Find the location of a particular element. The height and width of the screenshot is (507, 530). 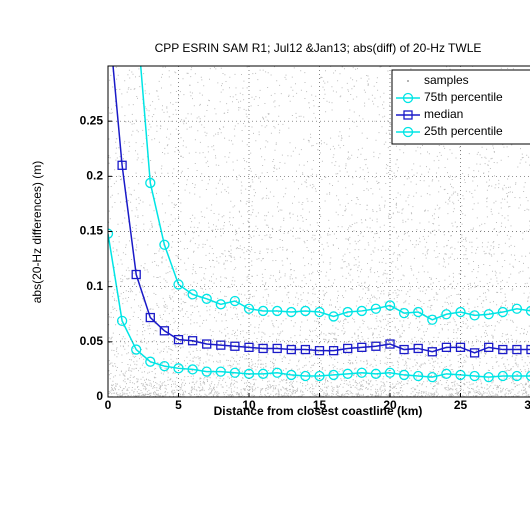

y-tick-label: 0.25 is located at coordinates (92, 120).